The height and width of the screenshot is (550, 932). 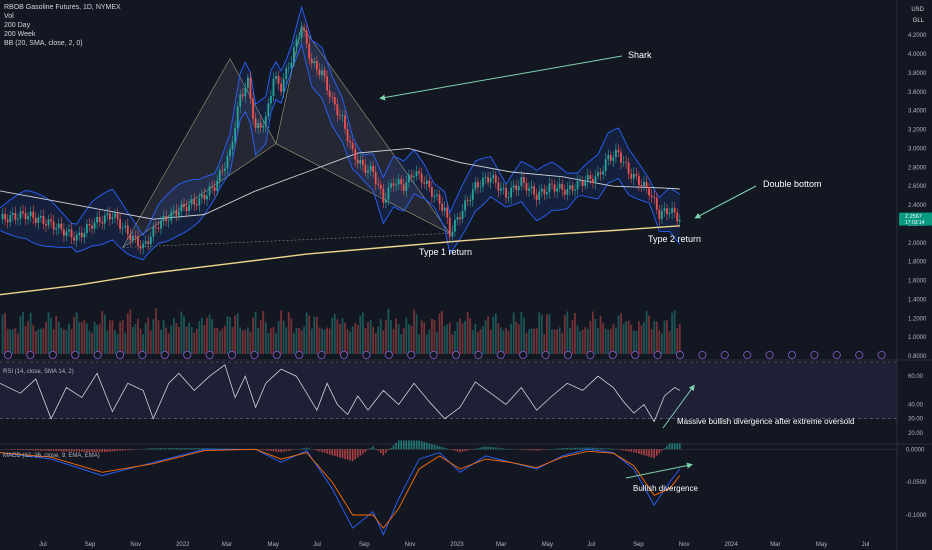 I want to click on indicator-vol: Vol, so click(x=9, y=16).